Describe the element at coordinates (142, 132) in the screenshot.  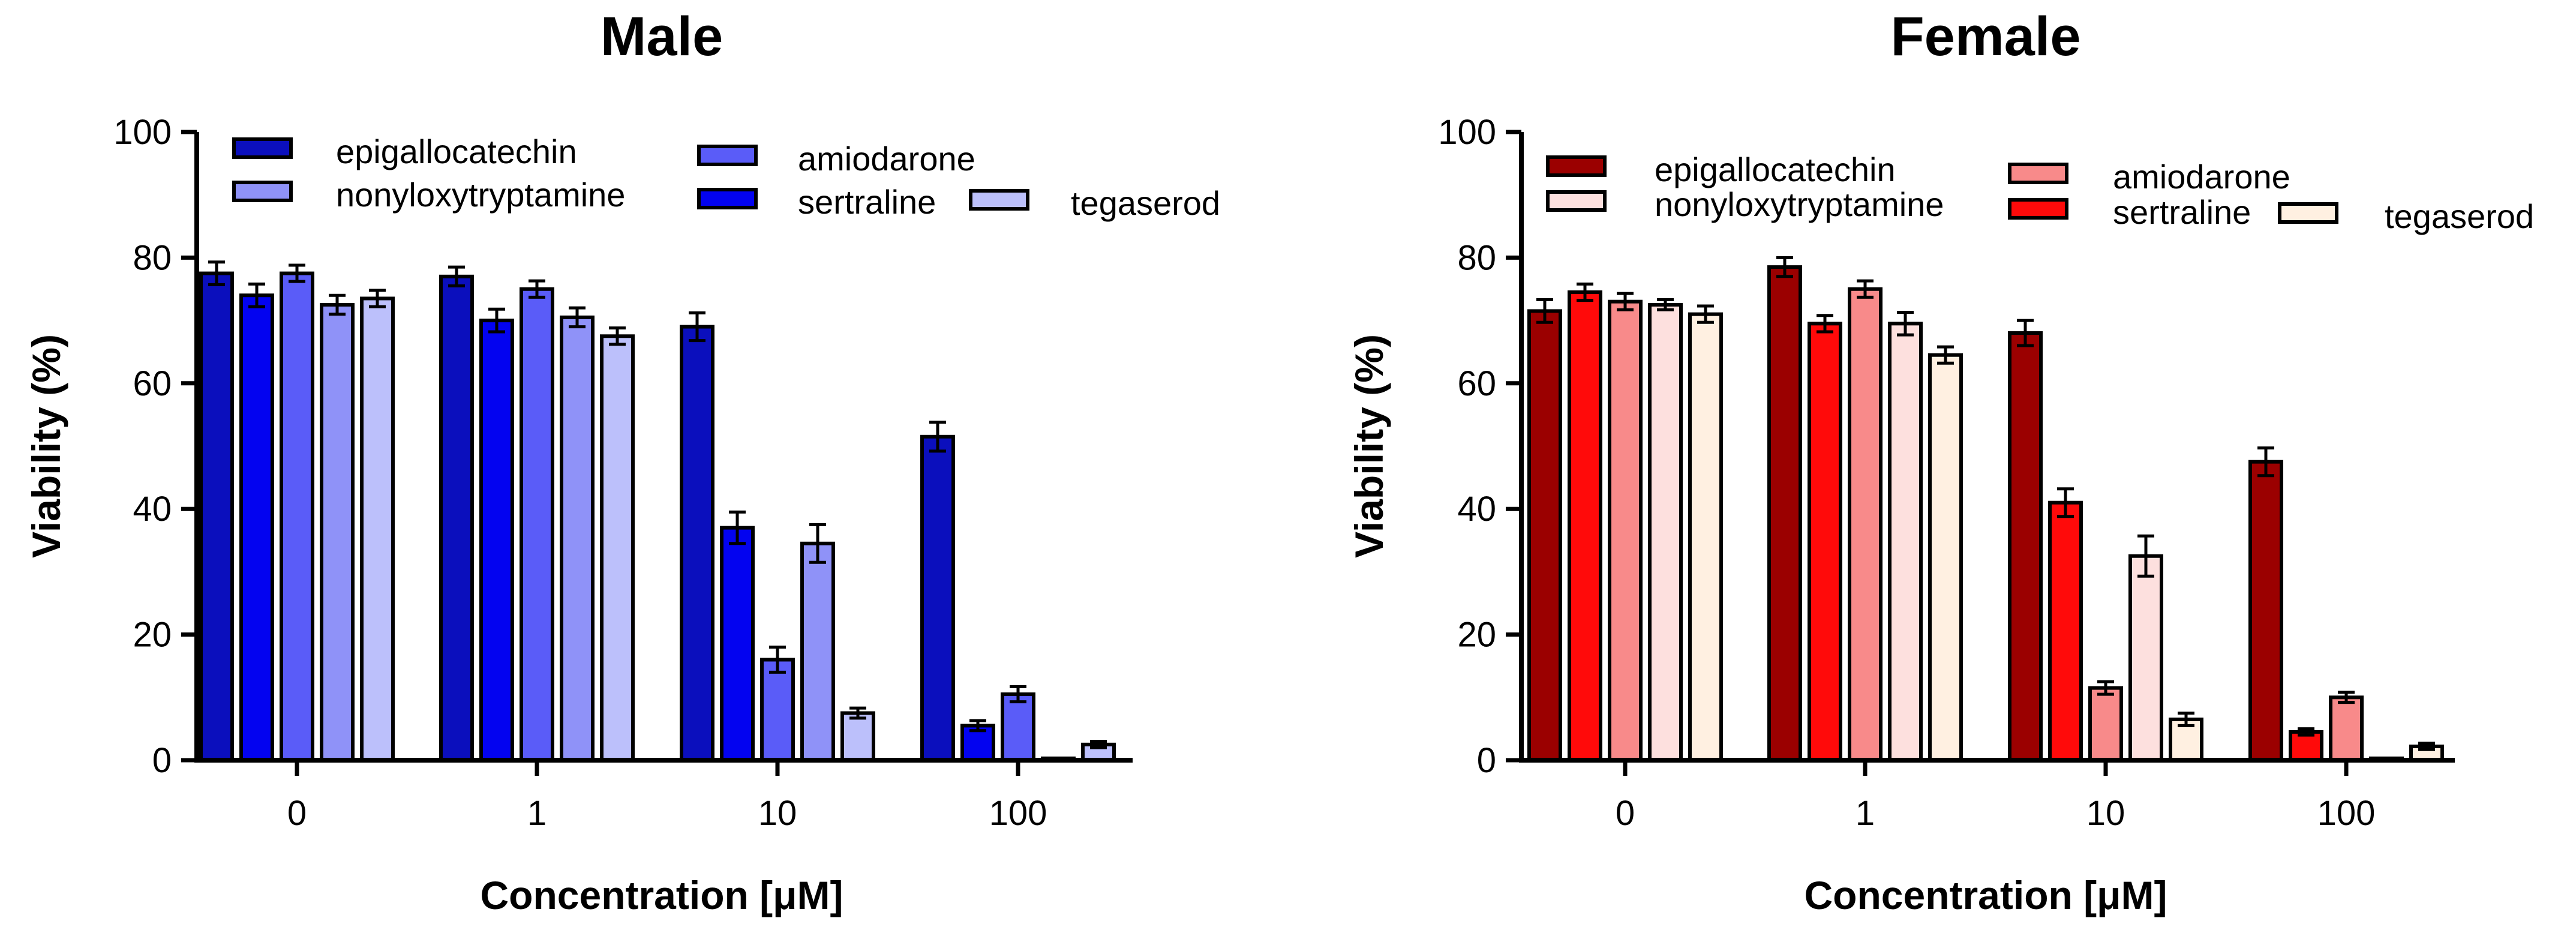
I see `male-y-tick-label-100: 100` at that location.